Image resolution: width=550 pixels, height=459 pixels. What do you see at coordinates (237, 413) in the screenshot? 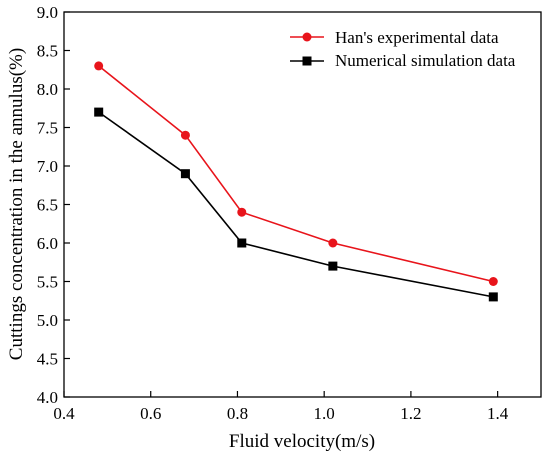
I see `x-tick-label: 0.8` at bounding box center [237, 413].